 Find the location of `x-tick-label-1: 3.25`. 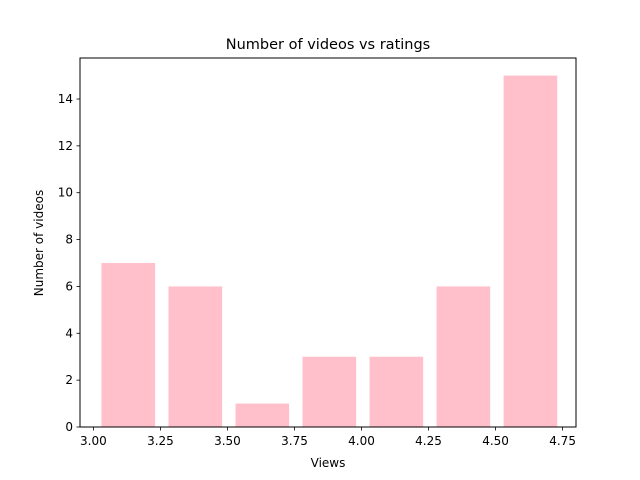

x-tick-label-1: 3.25 is located at coordinates (160, 441).